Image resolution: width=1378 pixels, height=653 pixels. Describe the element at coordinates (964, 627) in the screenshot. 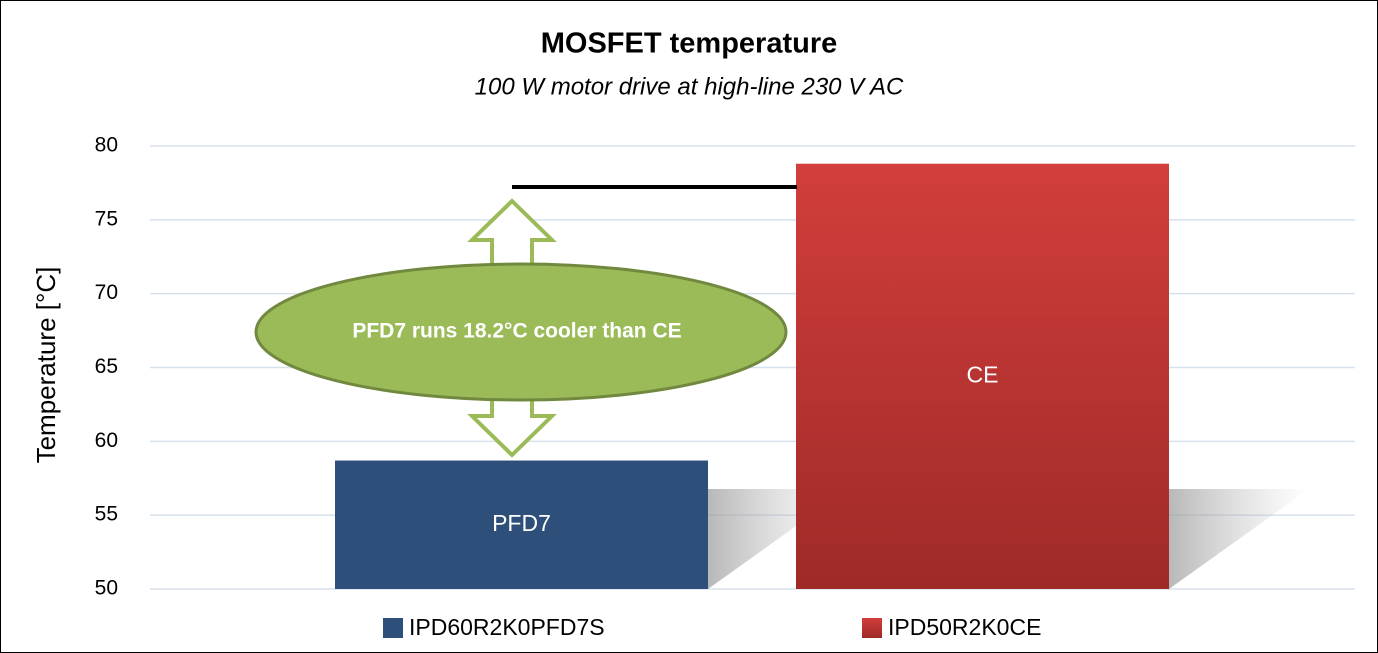

I see `legend-label: IPD50R2K0CE` at that location.